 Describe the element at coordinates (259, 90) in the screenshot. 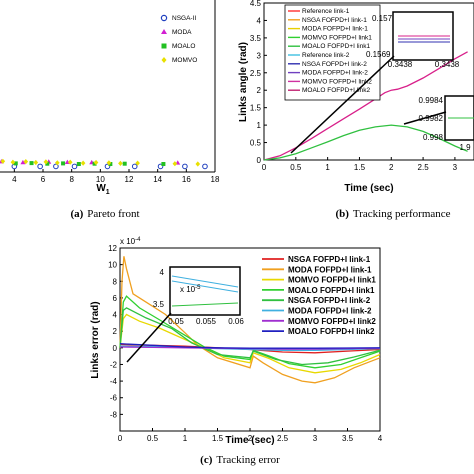

I see `tracking-ytick-label: 2` at that location.